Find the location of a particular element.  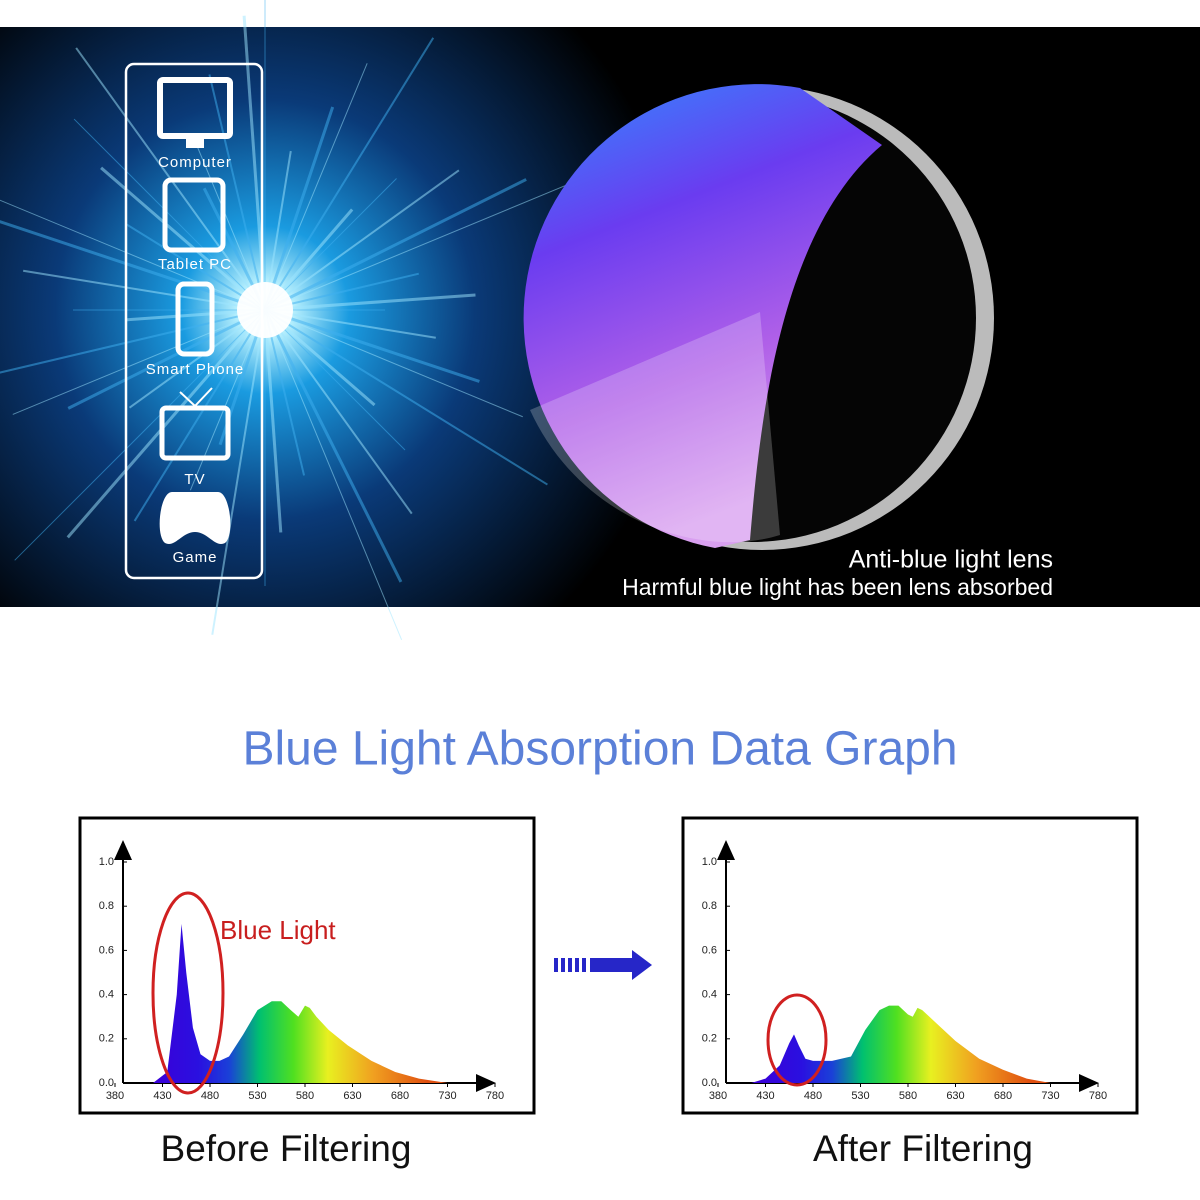

device-label: TV is located at coordinates (194, 479).